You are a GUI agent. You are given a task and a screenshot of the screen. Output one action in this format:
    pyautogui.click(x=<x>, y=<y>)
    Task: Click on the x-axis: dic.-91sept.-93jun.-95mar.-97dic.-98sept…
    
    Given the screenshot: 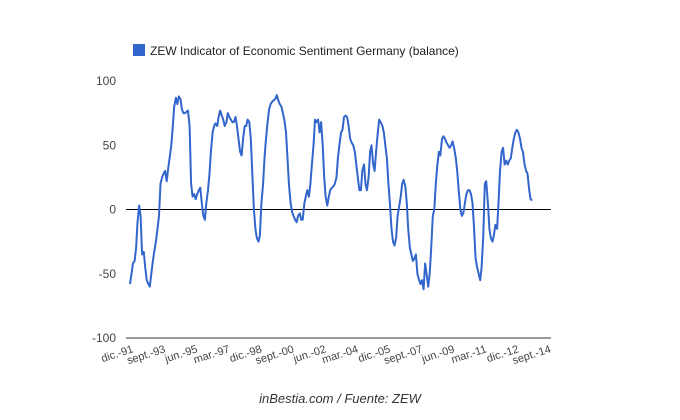 What is the action you would take?
    pyautogui.click(x=326, y=355)
    